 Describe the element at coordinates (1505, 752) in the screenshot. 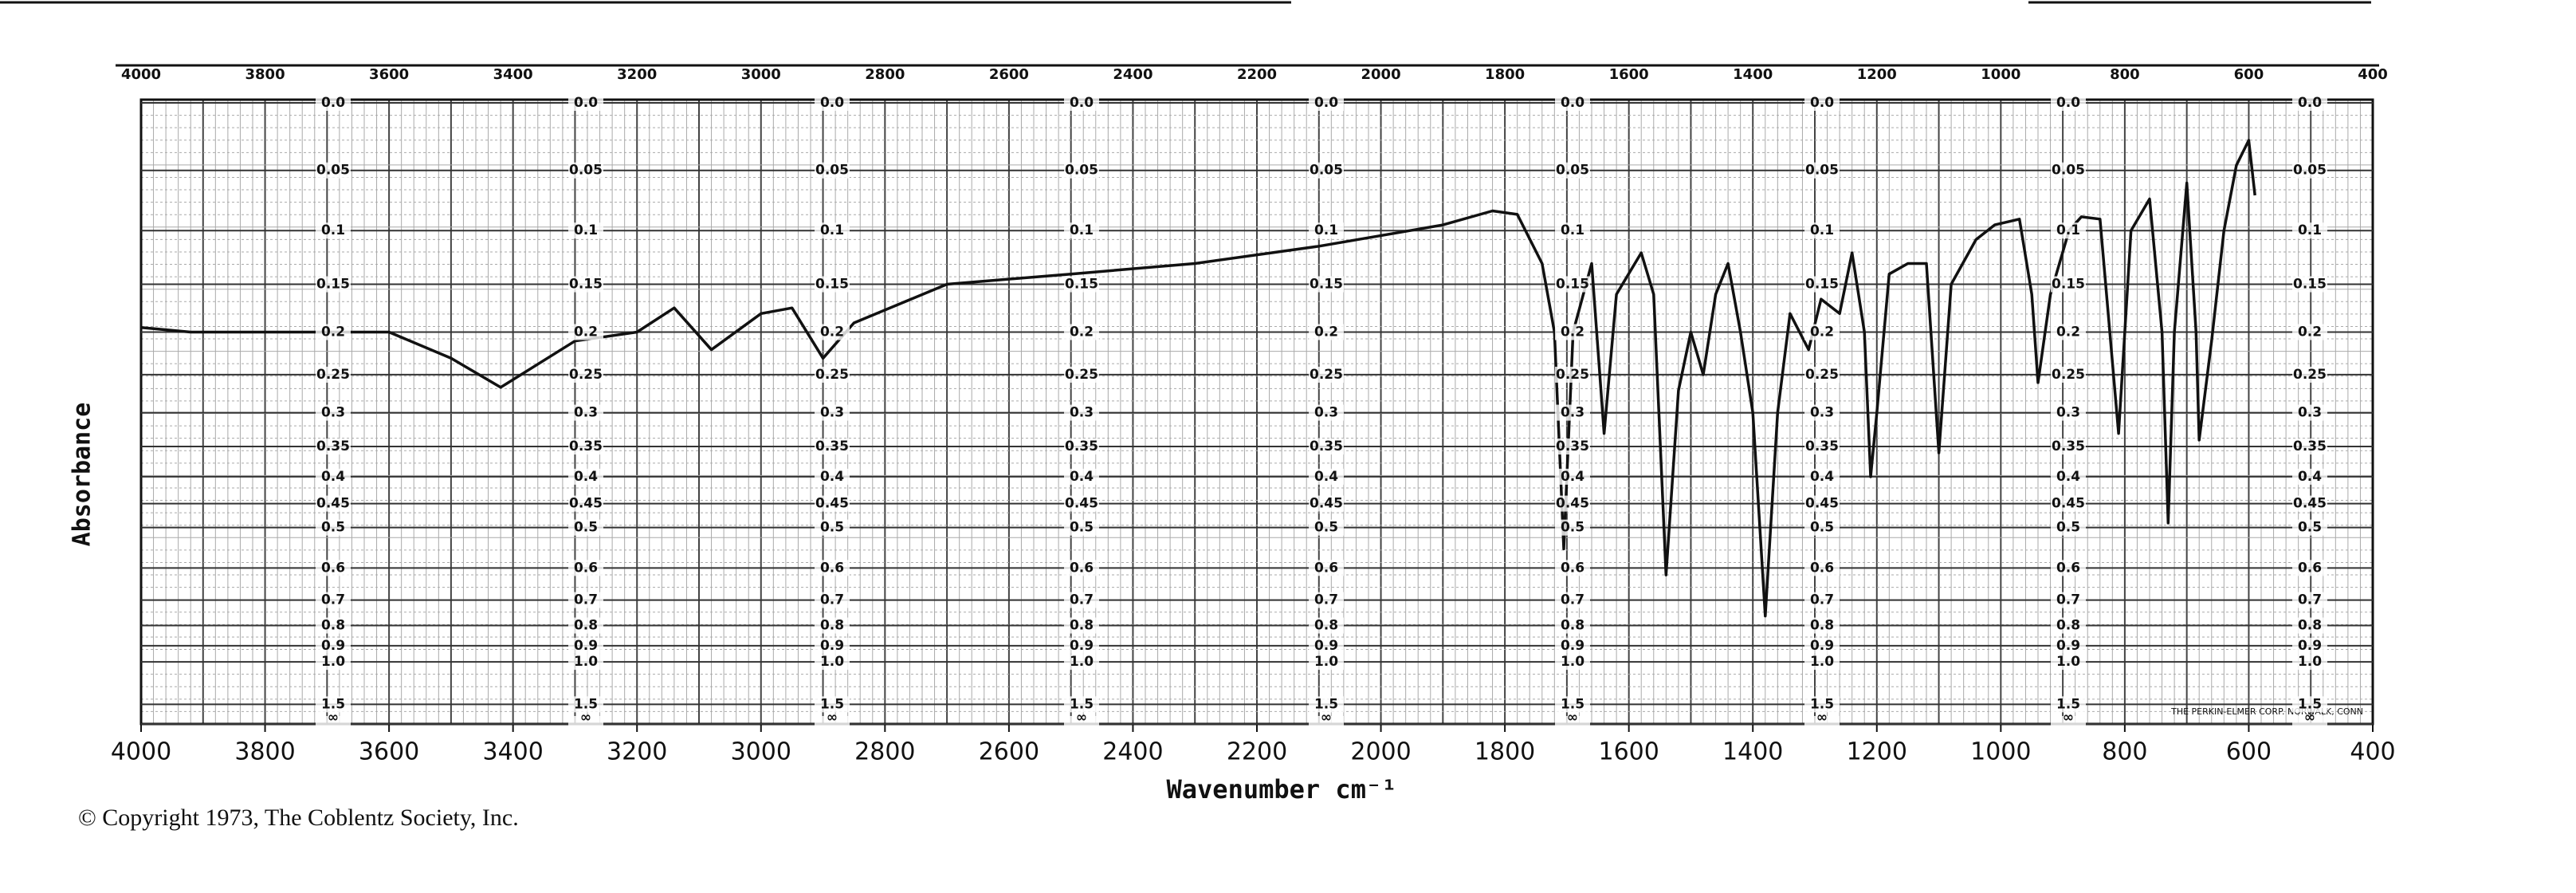

I see `x-tick-label: 1800` at that location.